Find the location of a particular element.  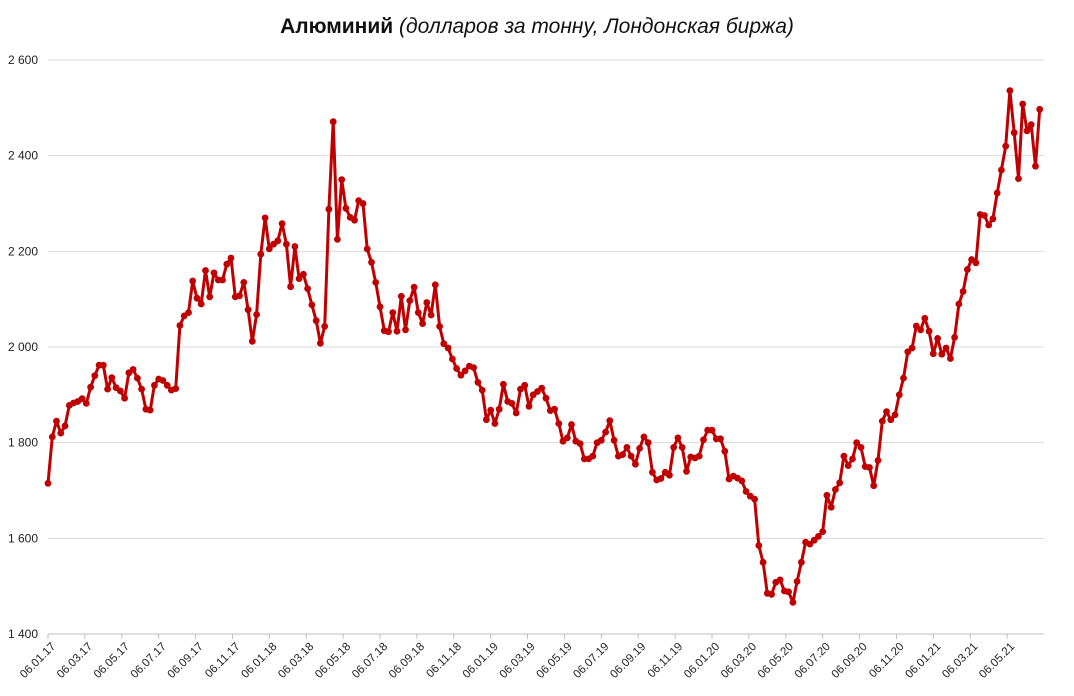

y-tick-label: 1 400 is located at coordinates (23, 634).